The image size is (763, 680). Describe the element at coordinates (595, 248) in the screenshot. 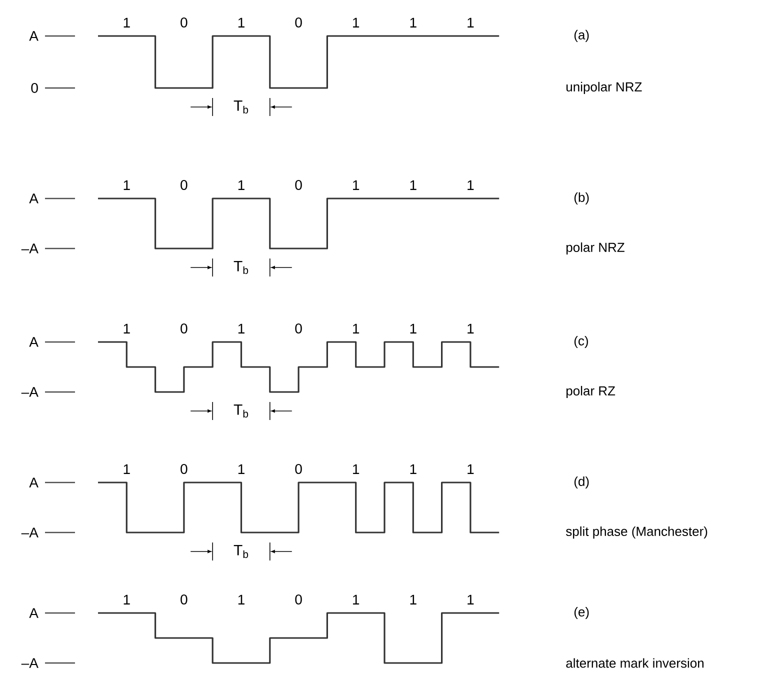

I see `text: polar NRZ` at that location.